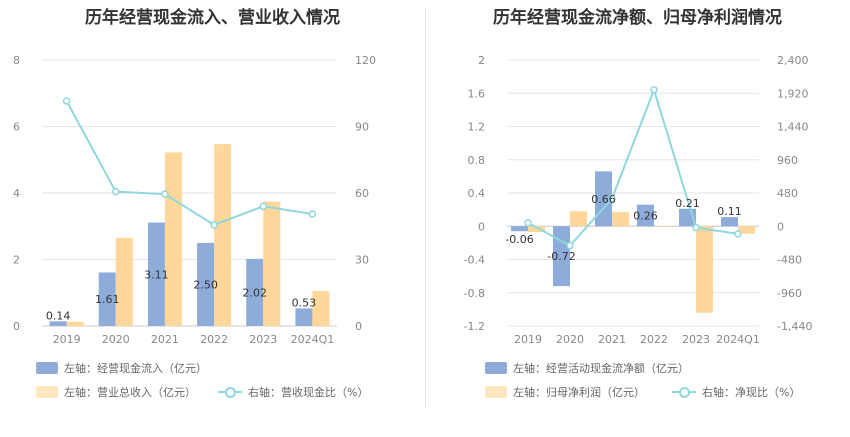 This screenshot has width=850, height=437. What do you see at coordinates (789, 260) in the screenshot?
I see `right-right-tick: -480` at bounding box center [789, 260].